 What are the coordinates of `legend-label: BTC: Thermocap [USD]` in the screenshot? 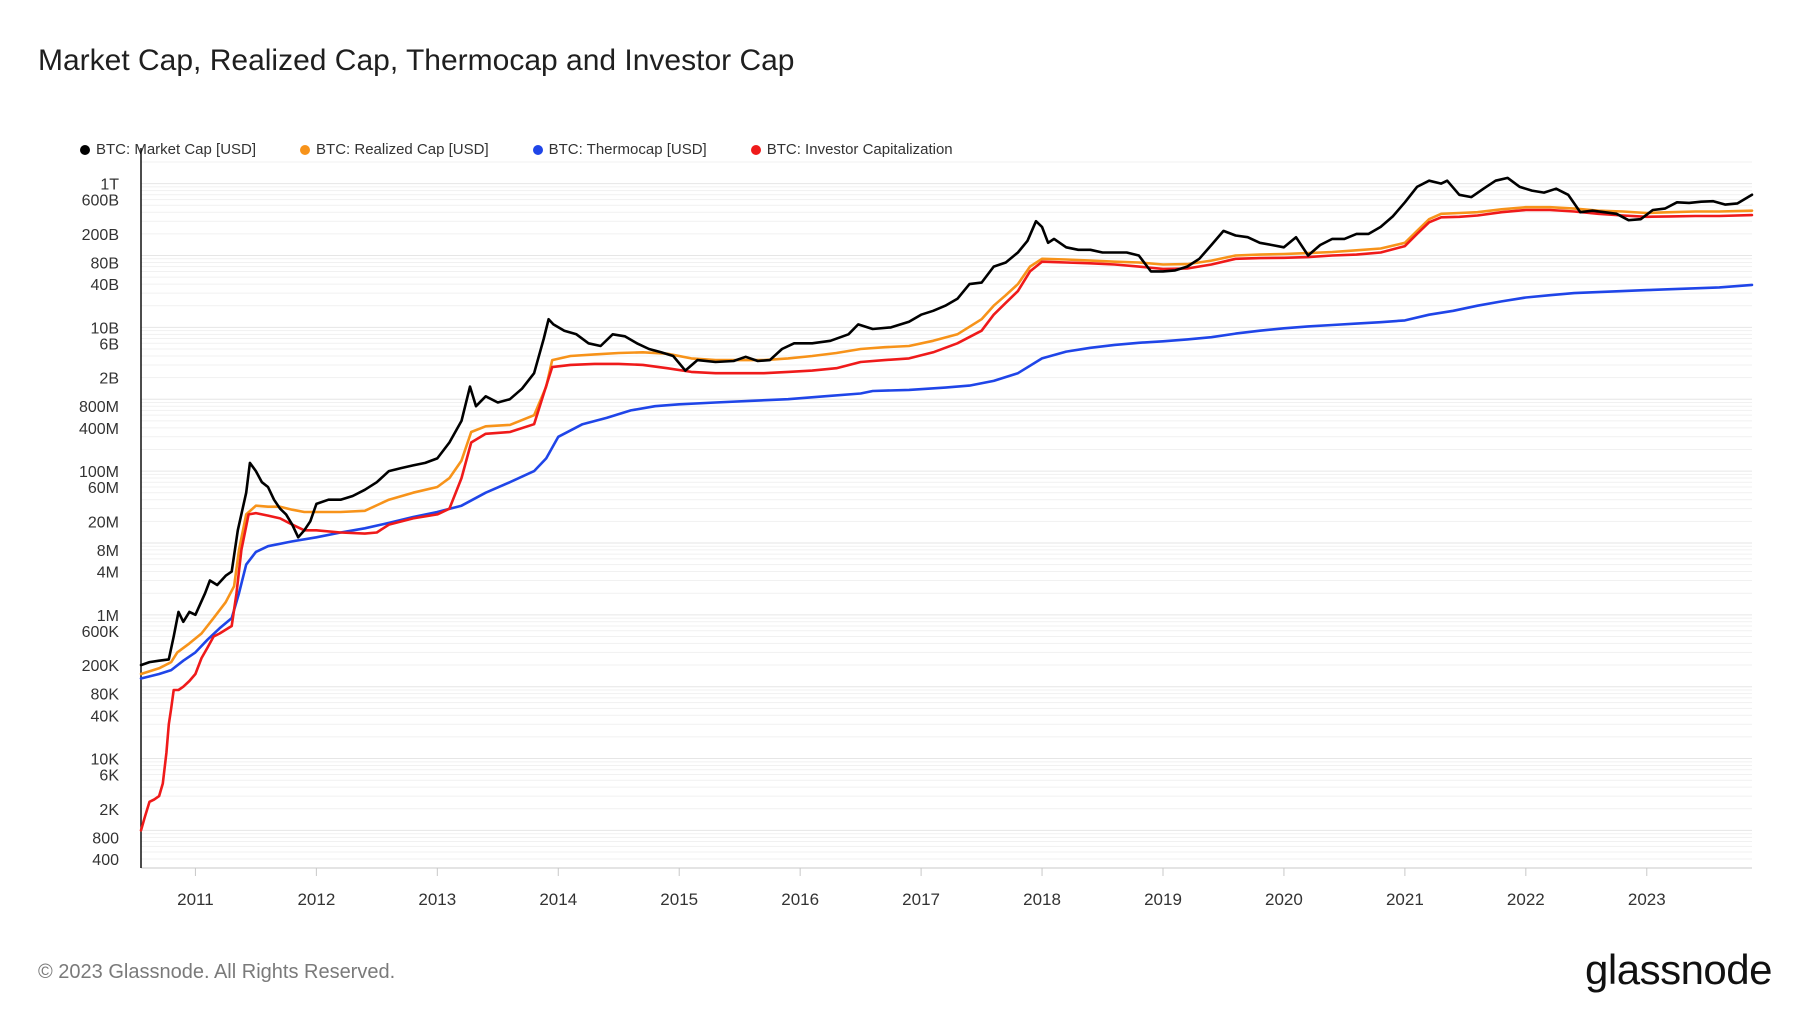 It's located at (627, 149).